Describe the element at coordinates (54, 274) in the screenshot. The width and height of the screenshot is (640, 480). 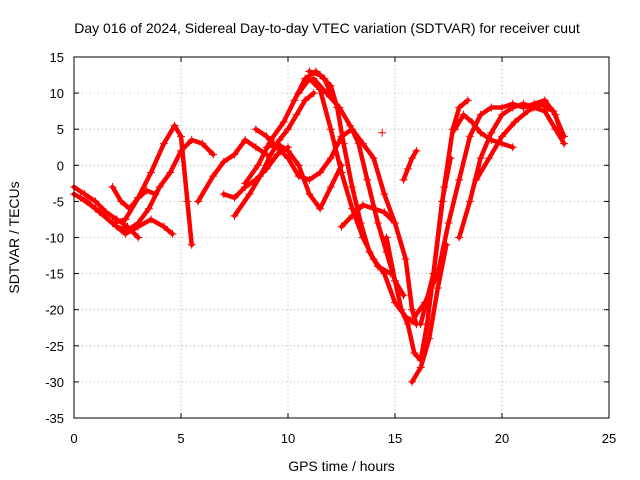
I see `y-tick-label: -15` at that location.